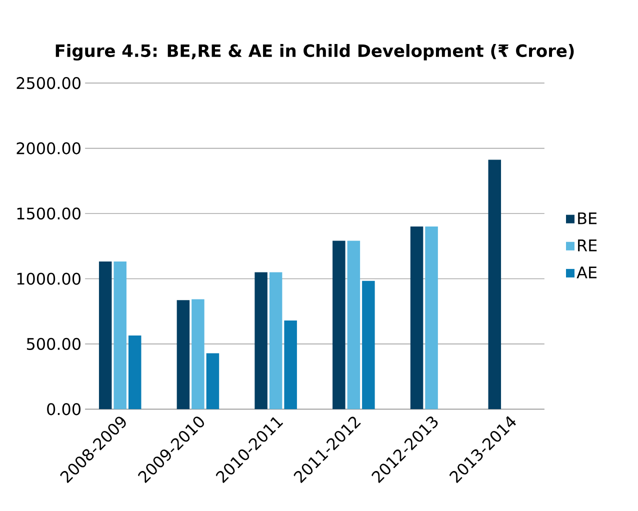 The image size is (638, 511). I want to click on y-tick-label: 500.00, so click(53, 344).